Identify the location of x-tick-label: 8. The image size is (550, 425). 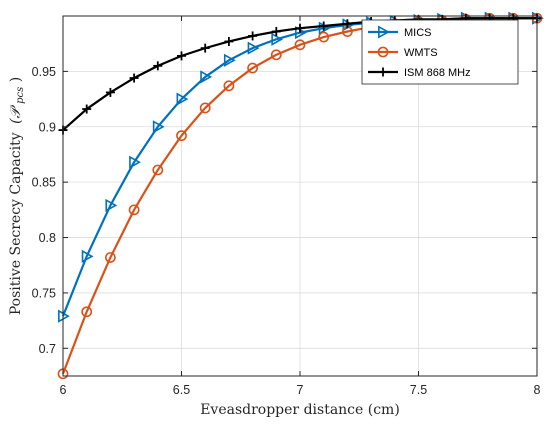
(537, 390).